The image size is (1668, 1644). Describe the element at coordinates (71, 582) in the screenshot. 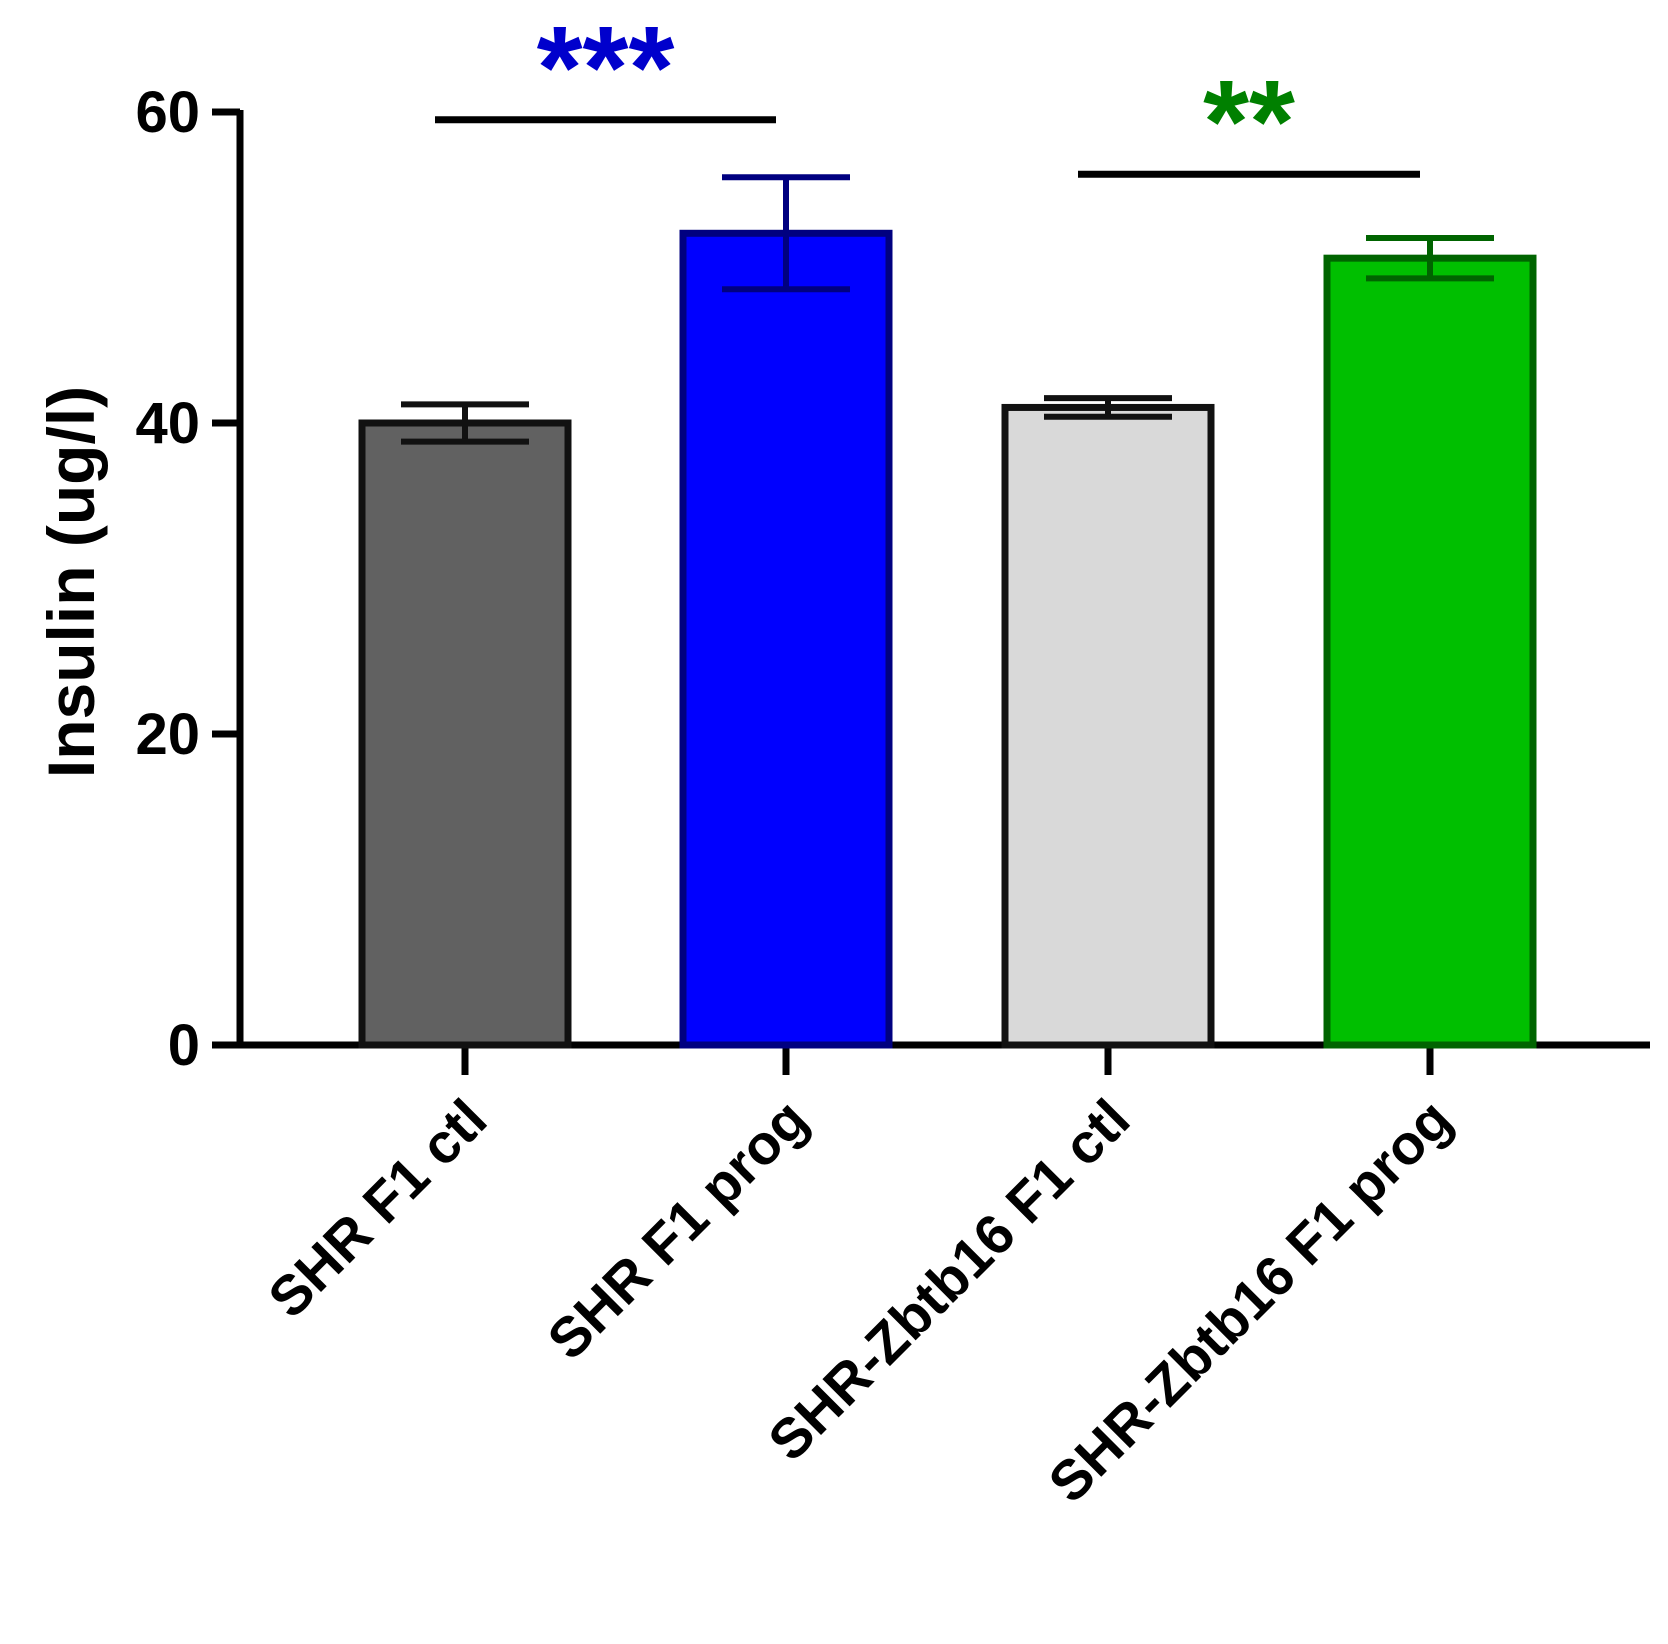

I see `y-axis-title: Insulin (ug/l)` at that location.